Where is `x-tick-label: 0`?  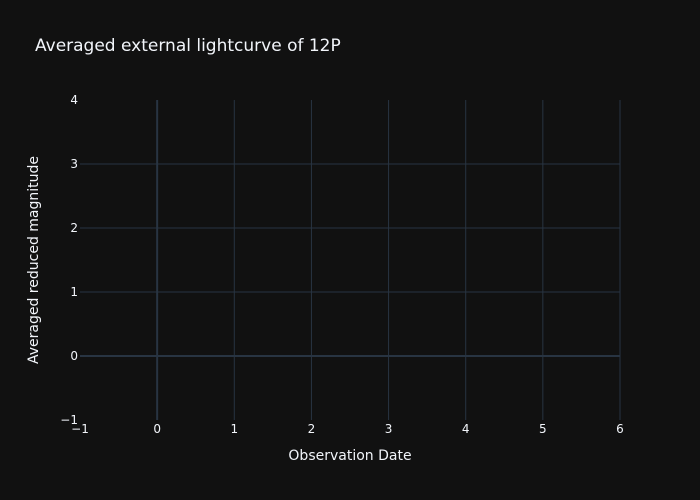 x-tick-label: 0 is located at coordinates (157, 429).